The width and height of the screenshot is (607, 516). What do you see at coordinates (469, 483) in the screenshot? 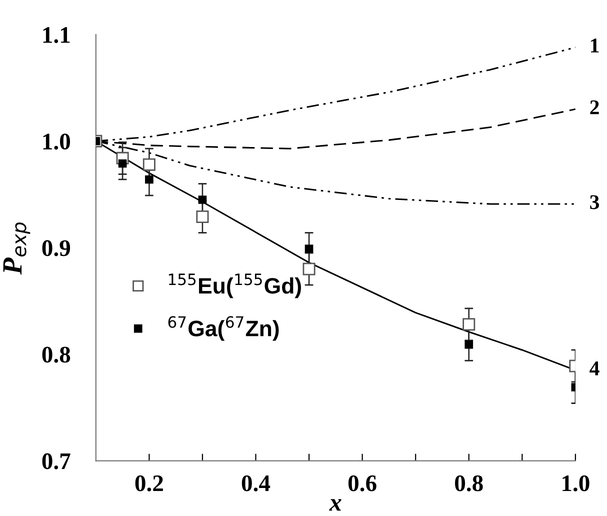
I see `x-tick-label: 0.8` at bounding box center [469, 483].